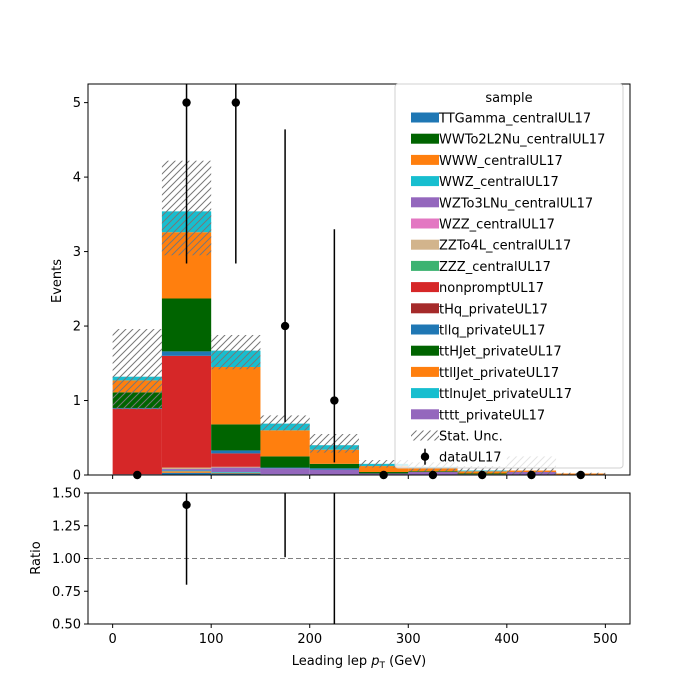 The height and width of the screenshot is (700, 700). Describe the element at coordinates (470, 458) in the screenshot. I see `legend-label-16: dataUL17` at that location.